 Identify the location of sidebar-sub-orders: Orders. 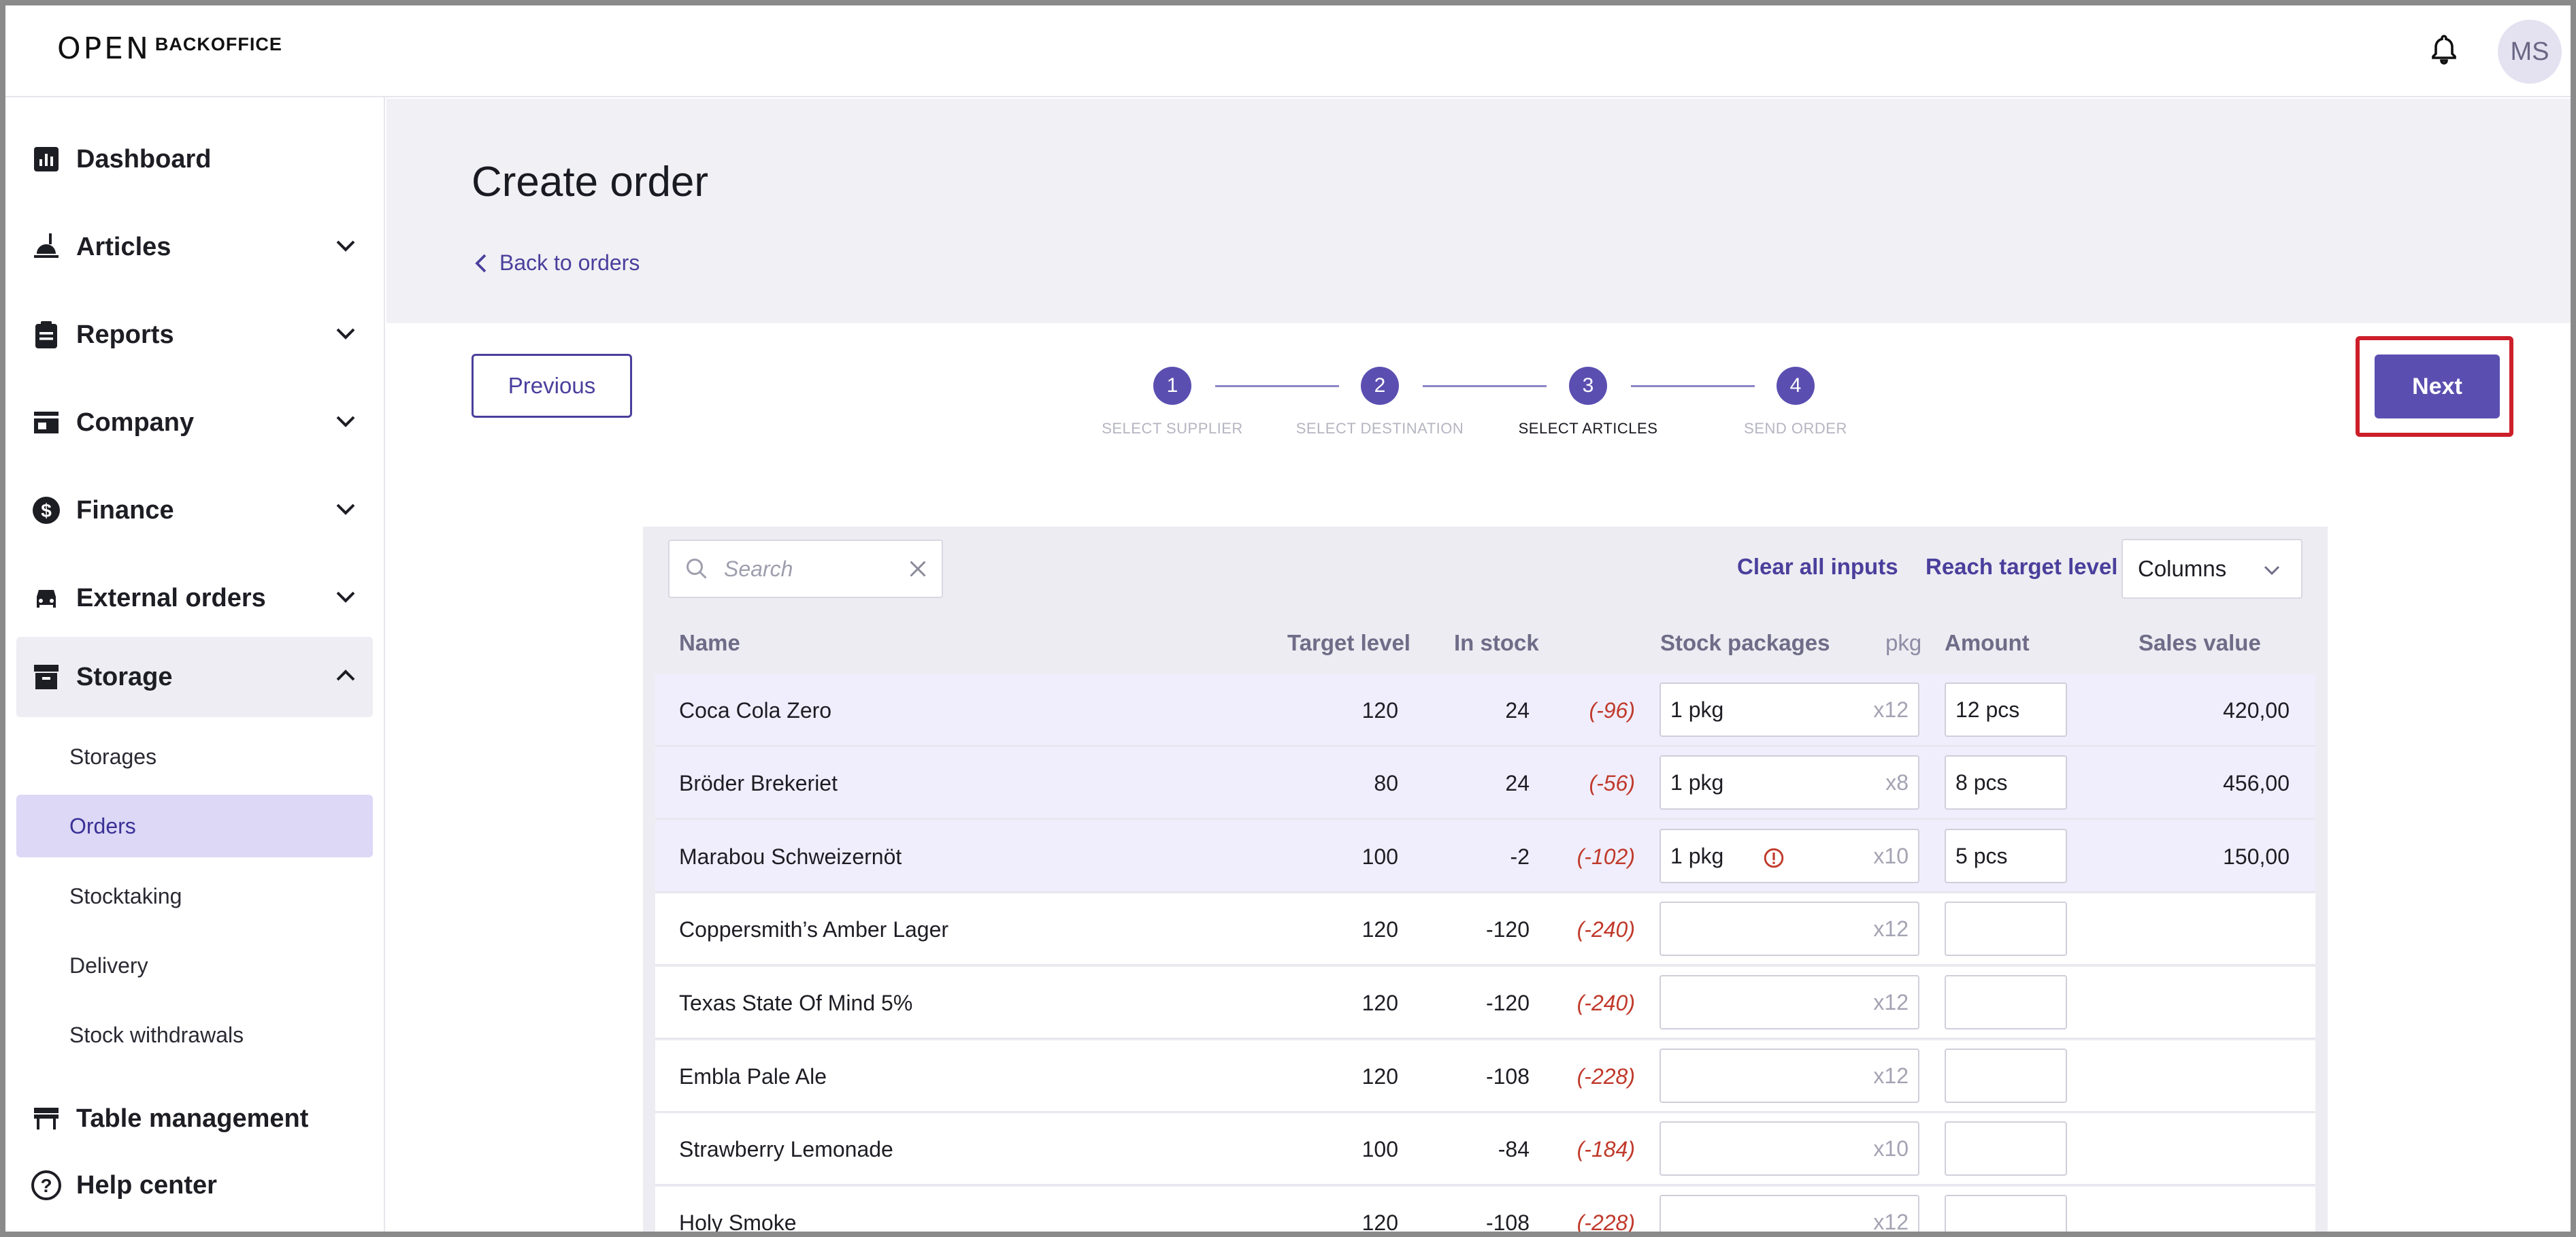
(195, 826).